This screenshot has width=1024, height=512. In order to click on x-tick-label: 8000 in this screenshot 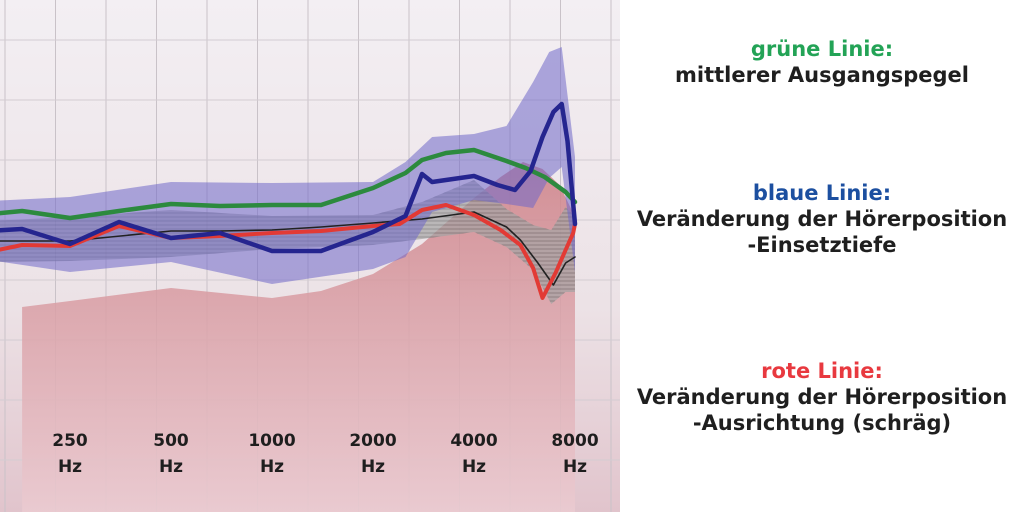, I will do `click(574, 441)`.